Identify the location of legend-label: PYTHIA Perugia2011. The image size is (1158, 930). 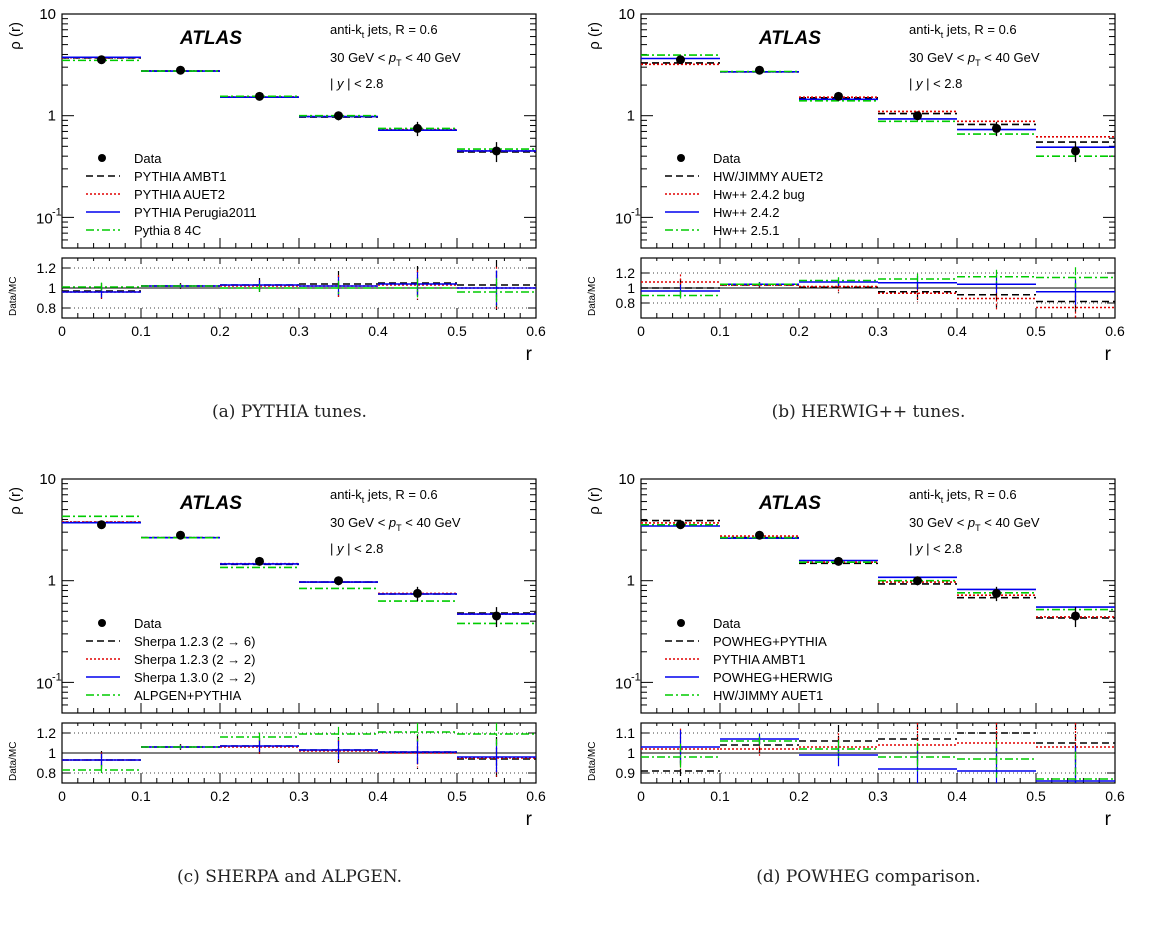
(195, 212).